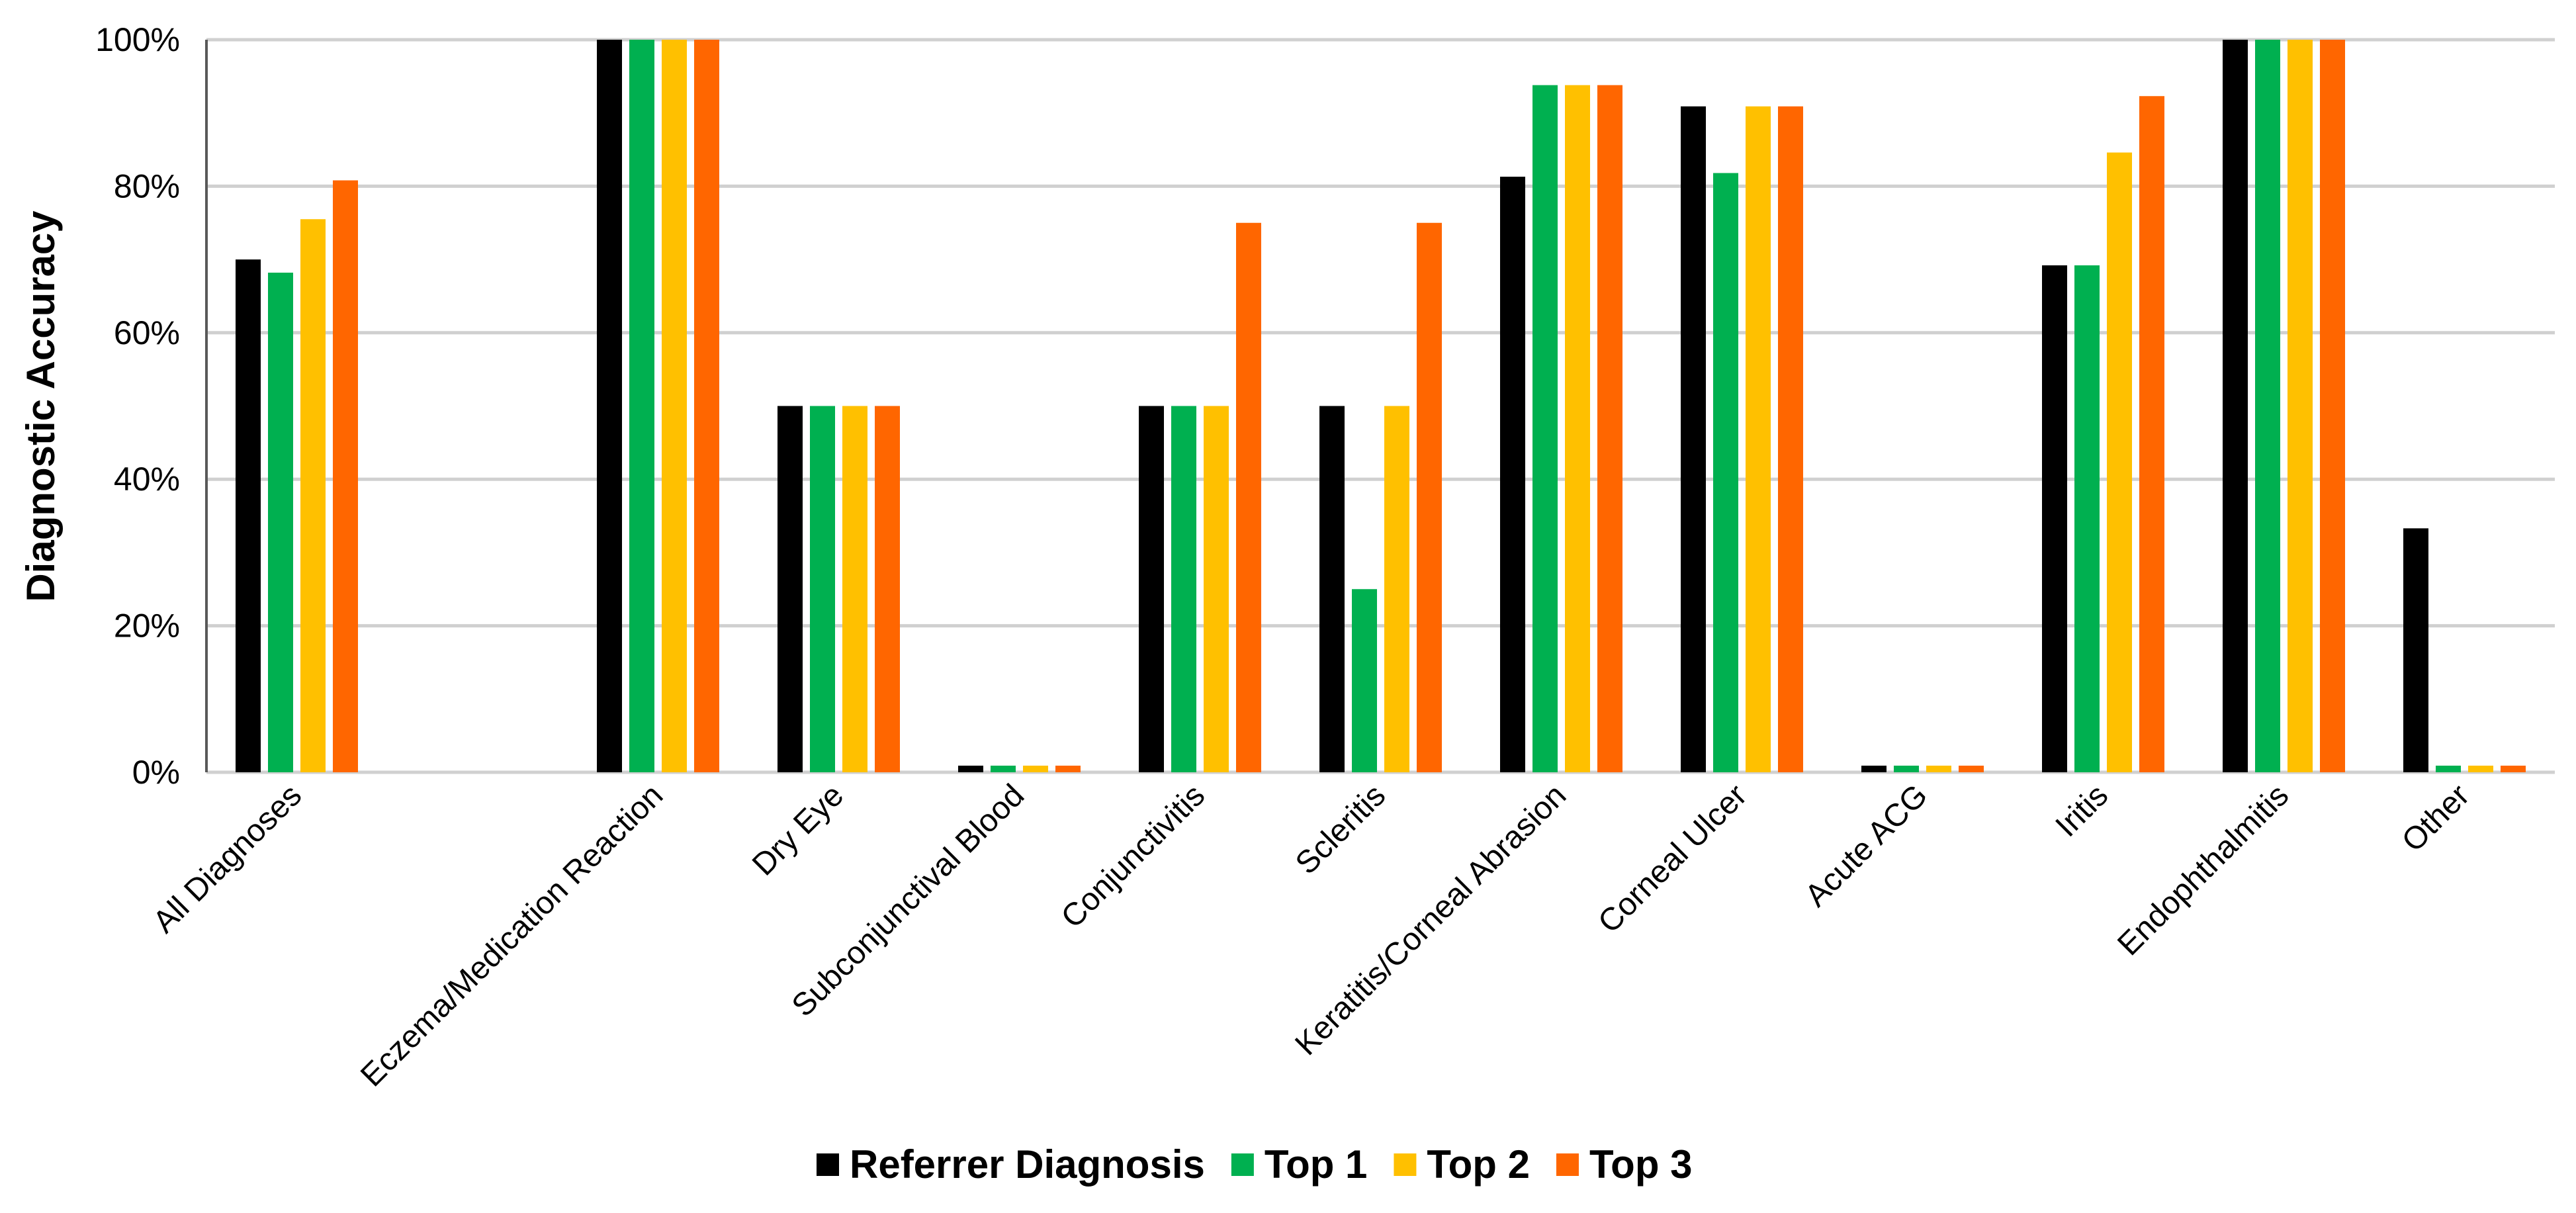  What do you see at coordinates (1641, 1164) in the screenshot?
I see `legend-label: Top 3` at bounding box center [1641, 1164].